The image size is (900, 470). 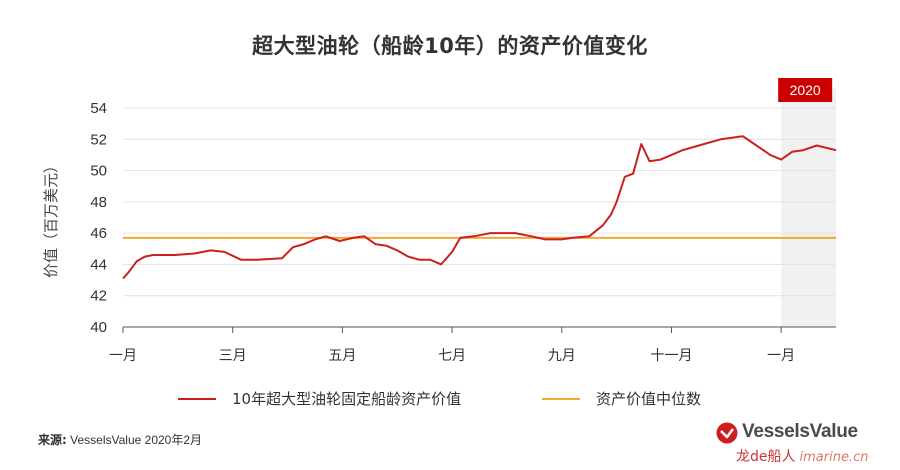 I want to click on watermark: 龙de船人 imarine.cn, so click(x=802, y=456).